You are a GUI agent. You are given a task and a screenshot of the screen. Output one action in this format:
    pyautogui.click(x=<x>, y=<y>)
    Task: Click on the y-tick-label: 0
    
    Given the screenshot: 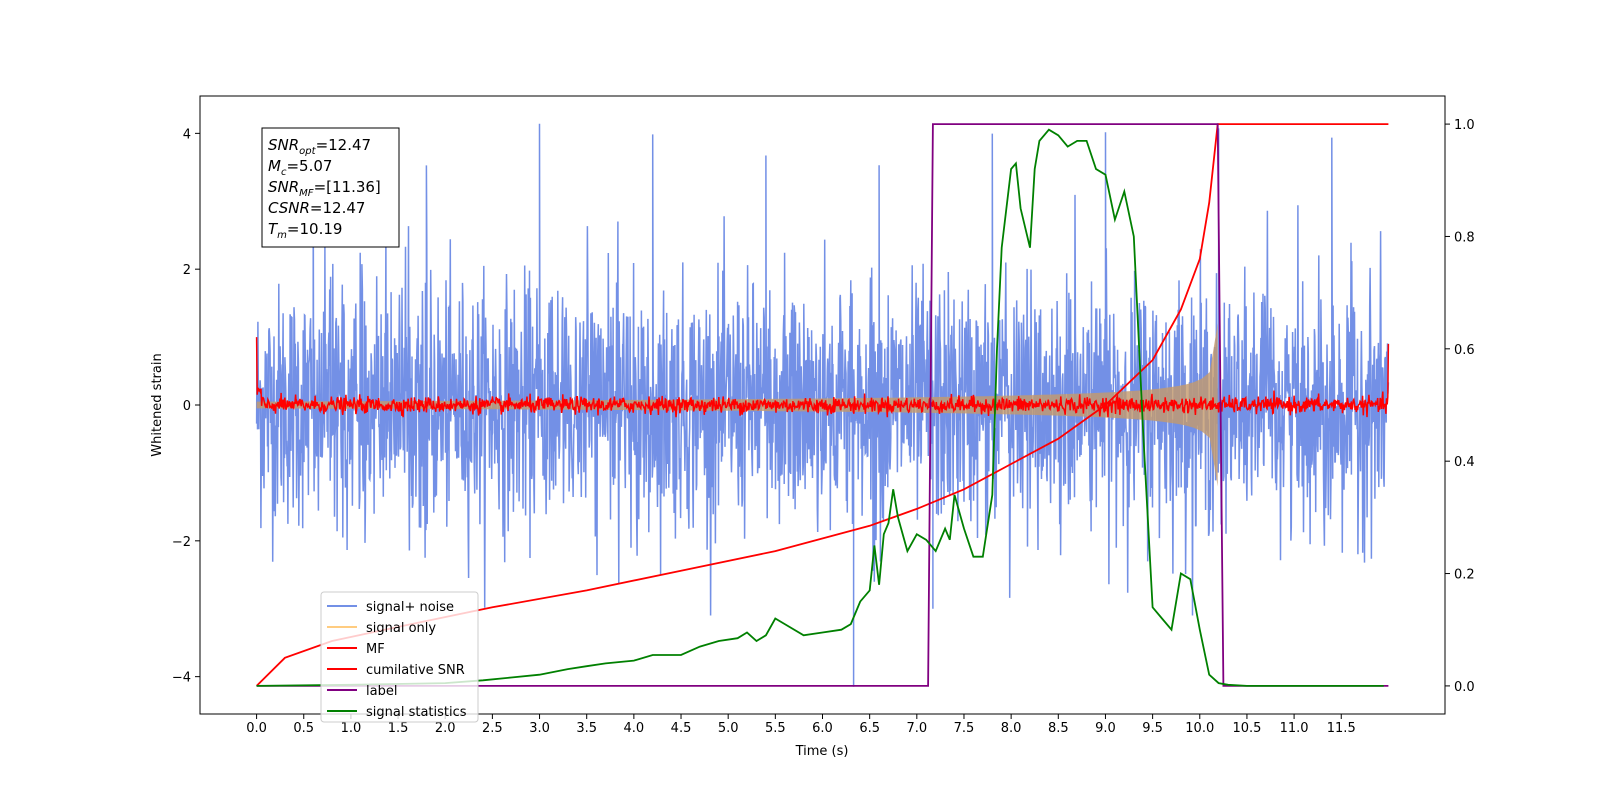 What is the action you would take?
    pyautogui.click(x=187, y=406)
    